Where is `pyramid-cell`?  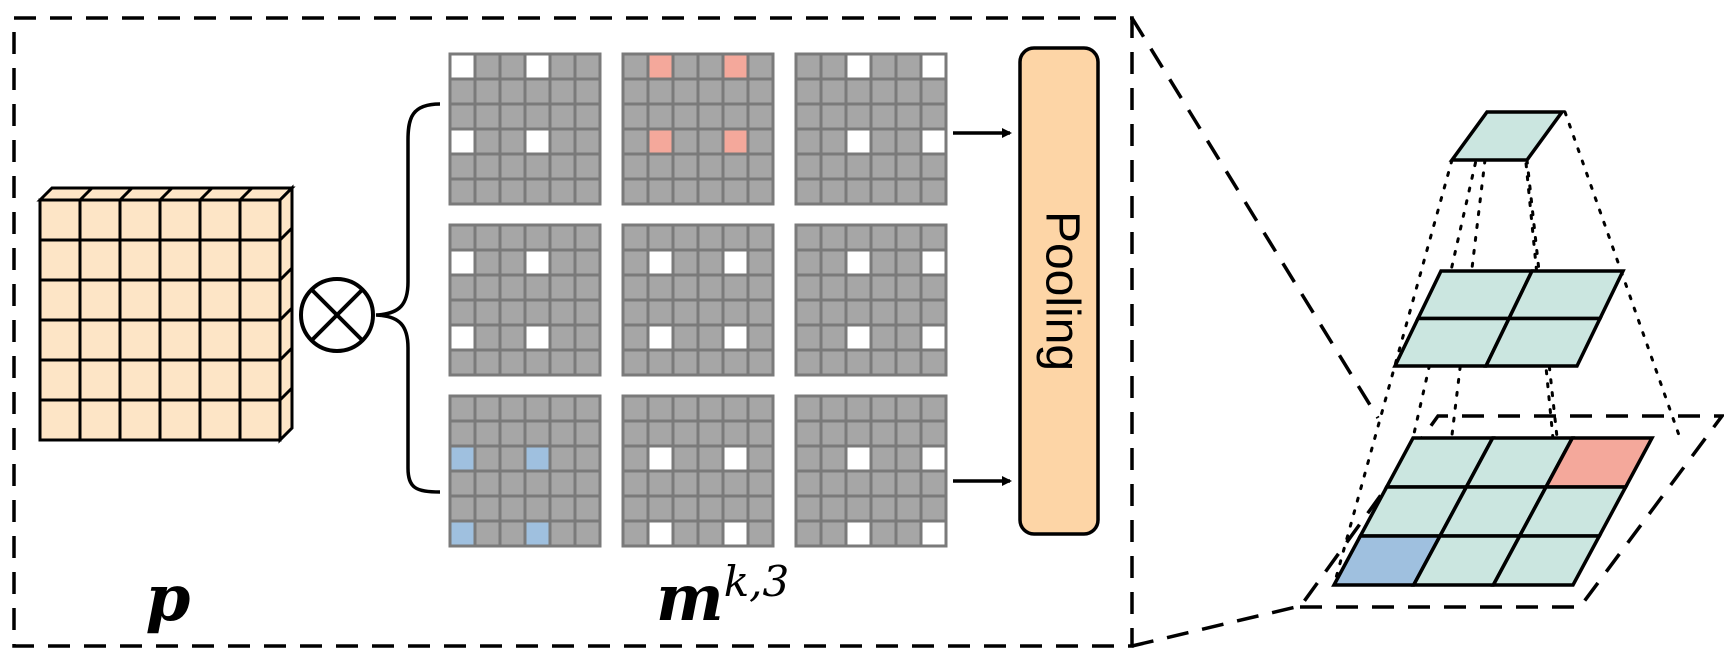 pyramid-cell is located at coordinates (1543, 342).